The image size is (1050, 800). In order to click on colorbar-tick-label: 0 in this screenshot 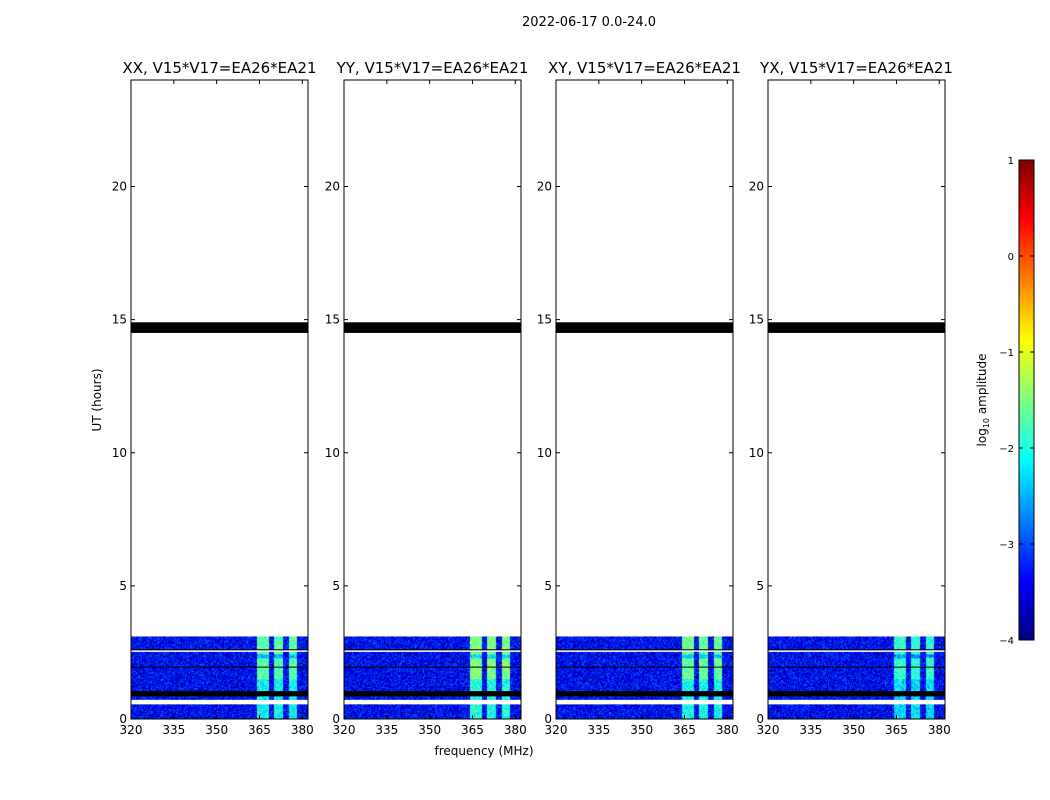, I will do `click(1011, 257)`.